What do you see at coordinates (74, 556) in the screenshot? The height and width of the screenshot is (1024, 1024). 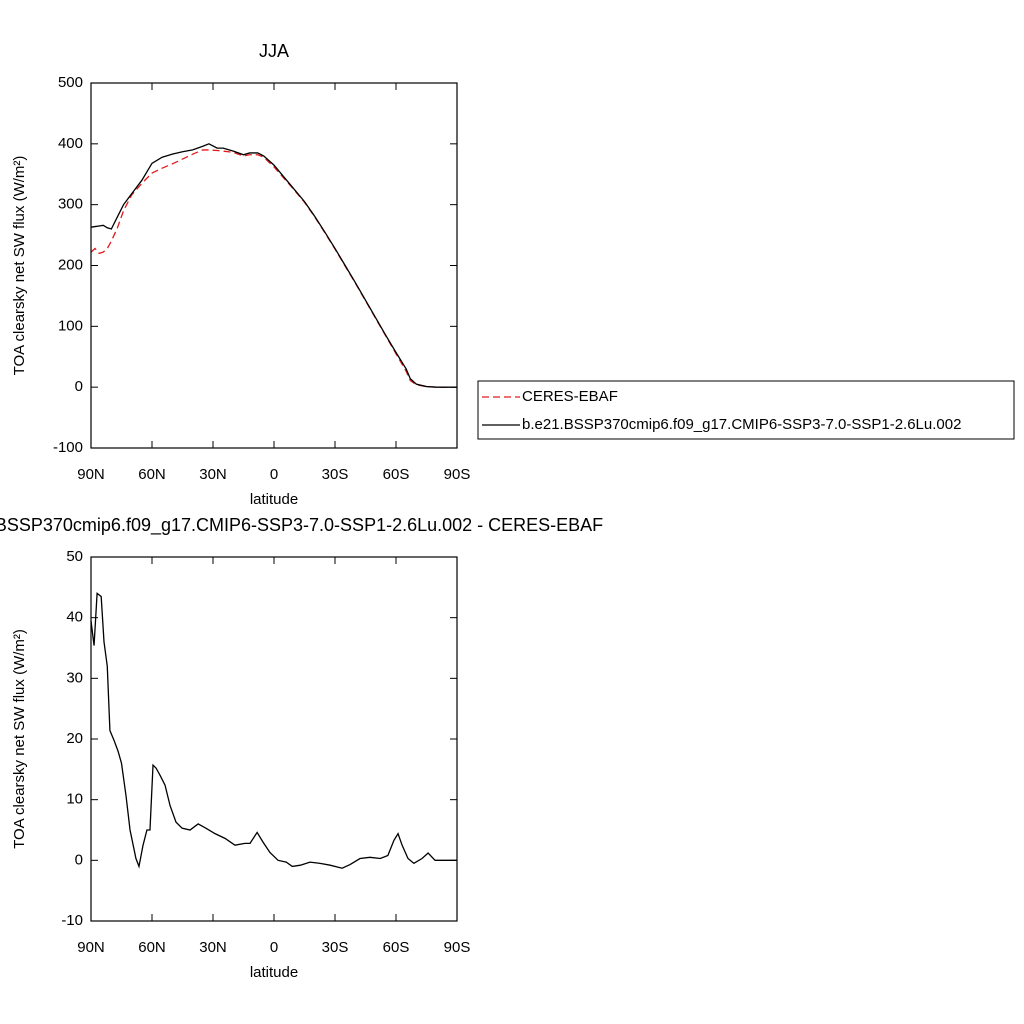 I see `y-tick-label: 50` at bounding box center [74, 556].